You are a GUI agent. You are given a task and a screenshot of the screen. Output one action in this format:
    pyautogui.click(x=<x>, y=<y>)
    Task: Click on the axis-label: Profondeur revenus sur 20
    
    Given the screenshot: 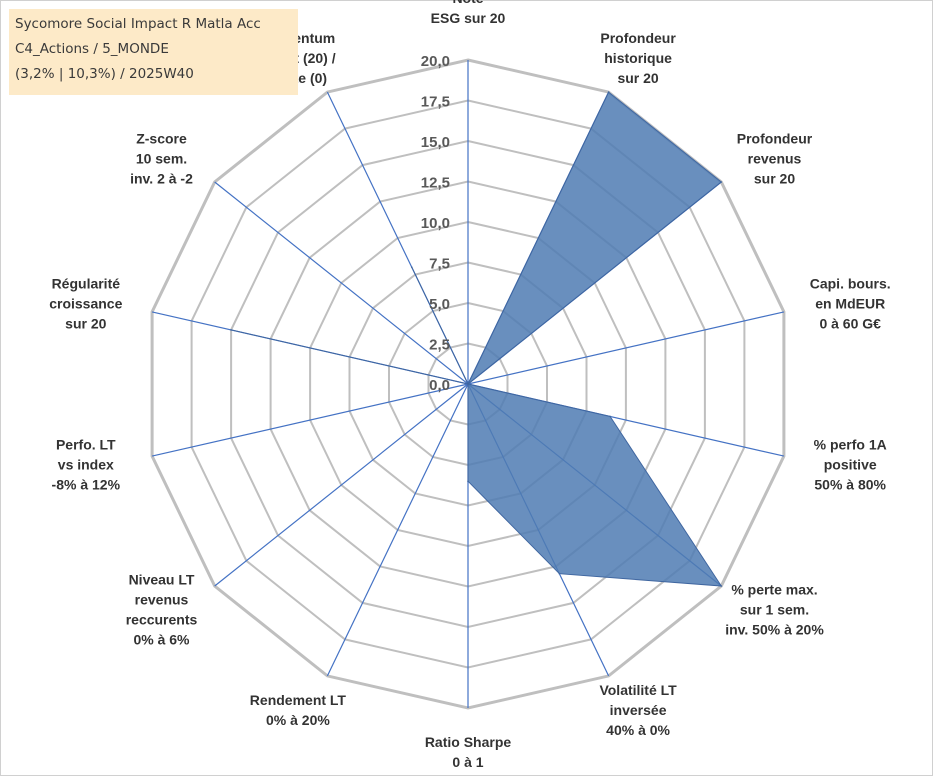 What is the action you would take?
    pyautogui.click(x=775, y=158)
    